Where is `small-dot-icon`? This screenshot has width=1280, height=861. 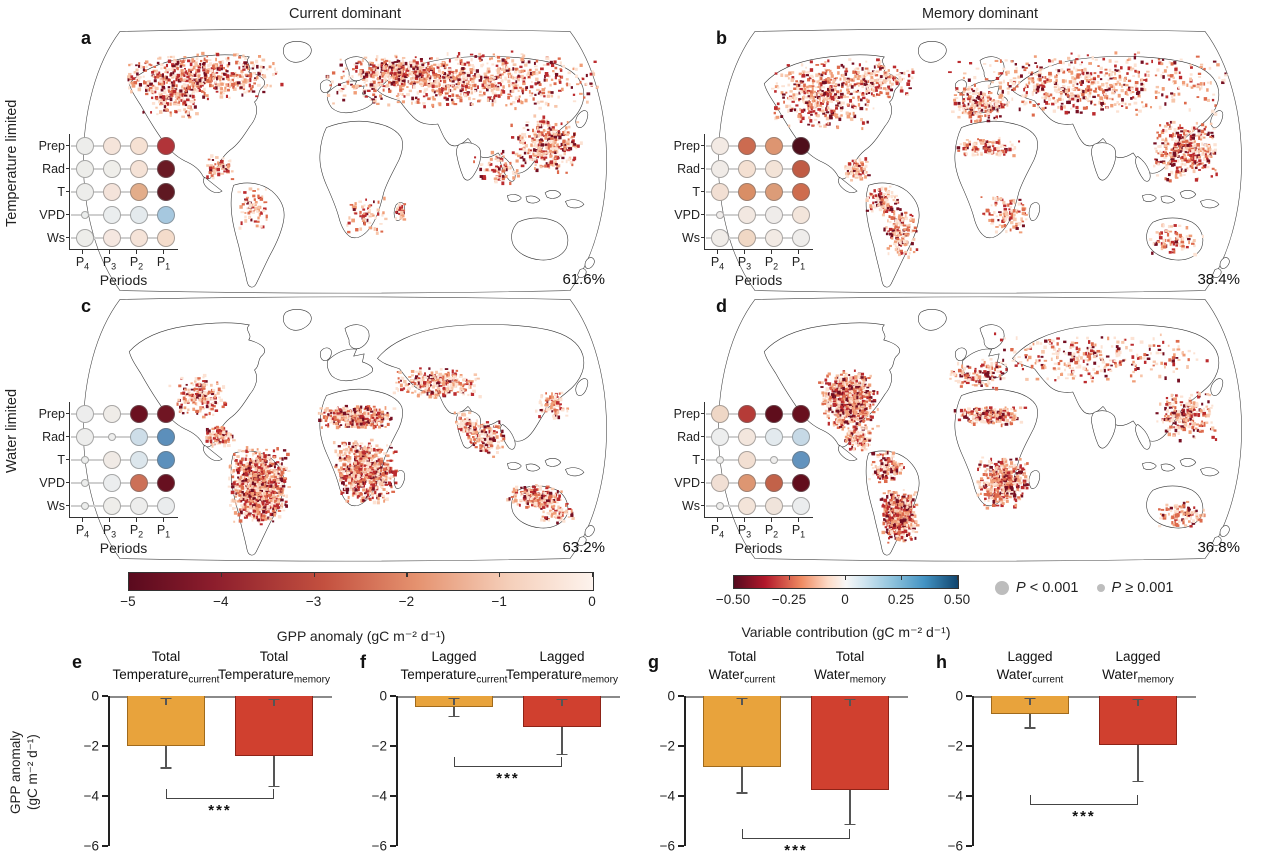
small-dot-icon is located at coordinates (1100, 588).